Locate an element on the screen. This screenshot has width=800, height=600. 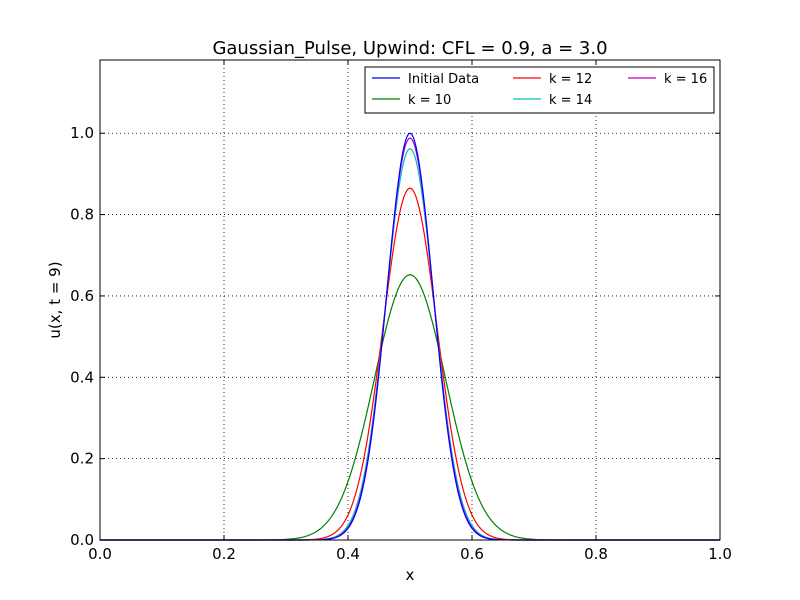
y-tick-label: 0.8 is located at coordinates (82, 215).